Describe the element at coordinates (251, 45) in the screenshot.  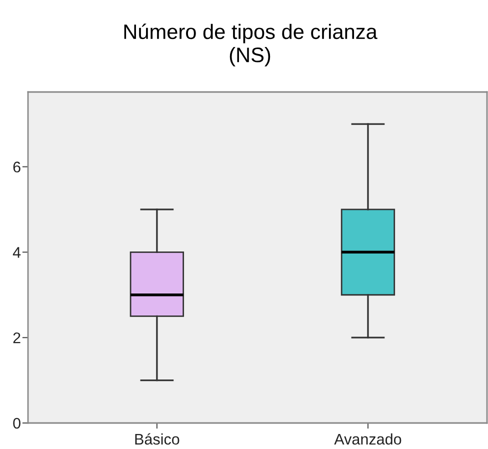
I see `chart-title: Número de tipos de crianza (NS)` at that location.